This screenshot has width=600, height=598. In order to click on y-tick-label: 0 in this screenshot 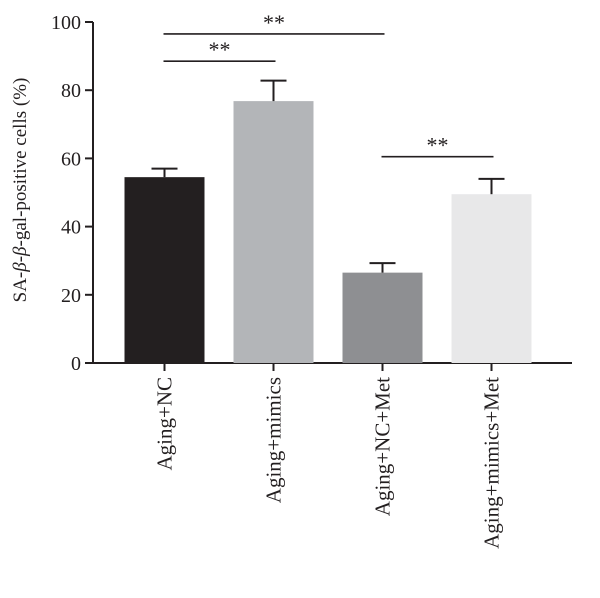, I will do `click(76, 364)`.